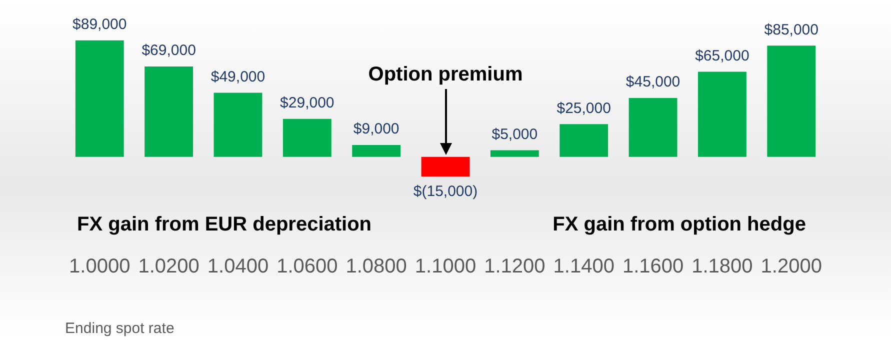 Image resolution: width=891 pixels, height=340 pixels. What do you see at coordinates (376, 129) in the screenshot?
I see `data-label: $9,000` at bounding box center [376, 129].